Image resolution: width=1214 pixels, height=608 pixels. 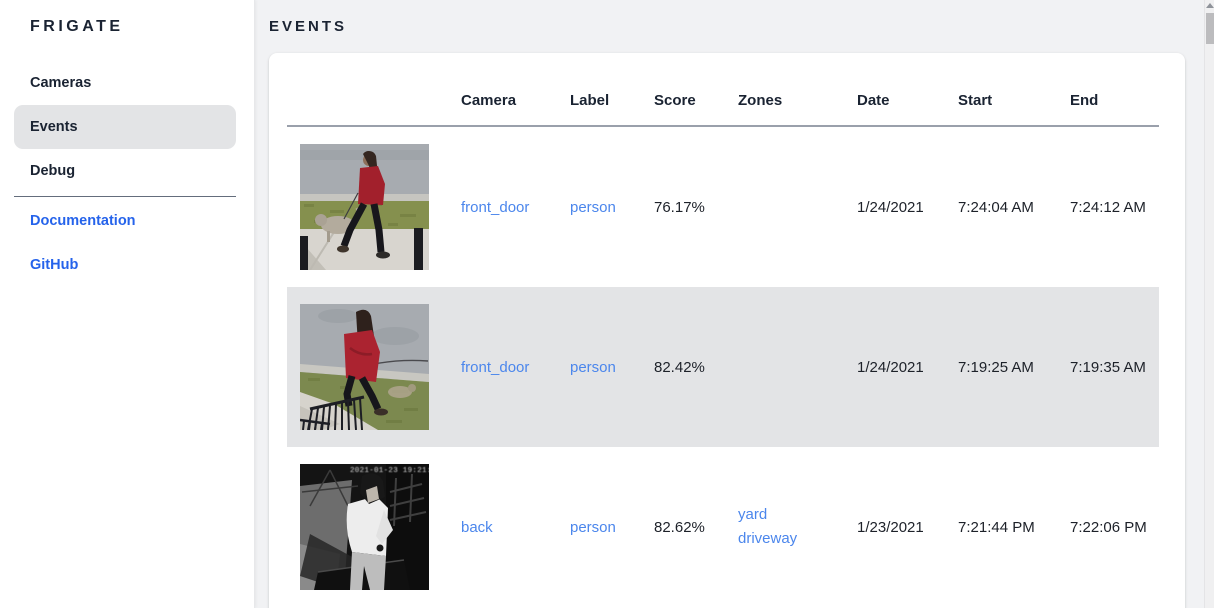 I want to click on scrollbar-thumb, so click(x=1210, y=28).